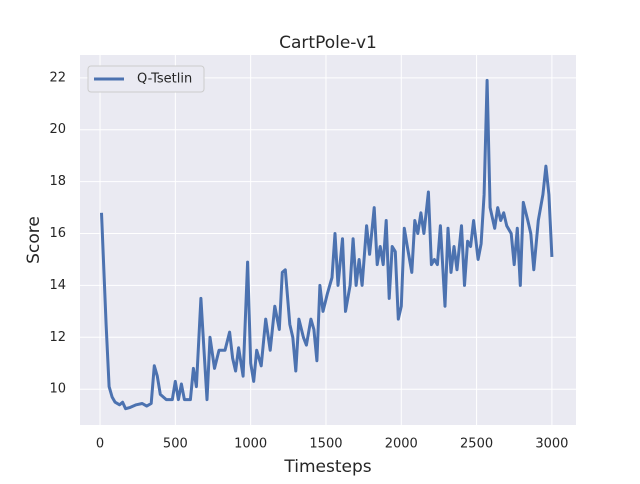 This screenshot has width=640, height=484. I want to click on legend-box, so click(146, 79).